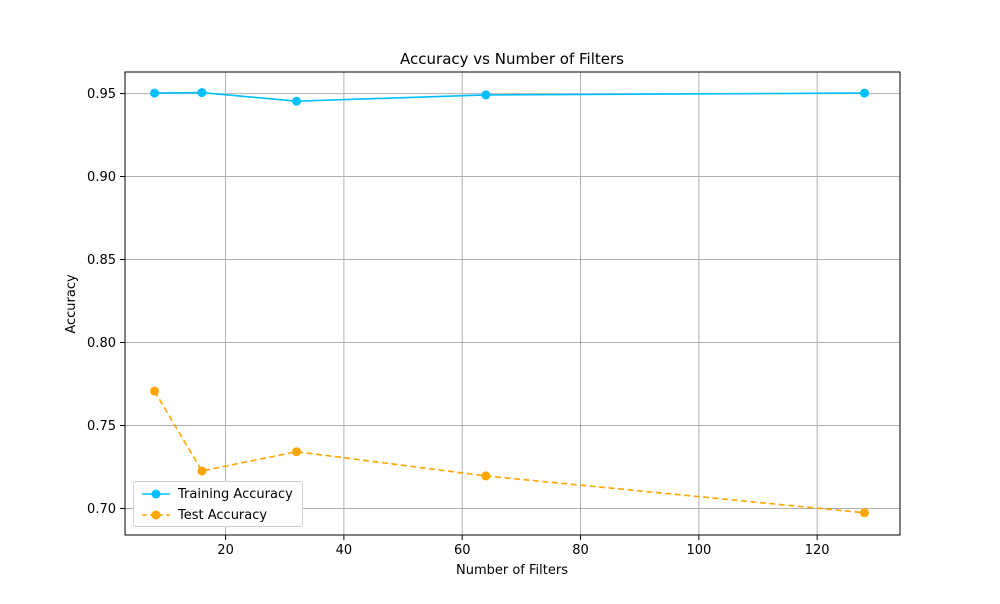 This screenshot has width=1000, height=604. I want to click on chart-title: Accuracy vs Number of Filters, so click(512, 59).